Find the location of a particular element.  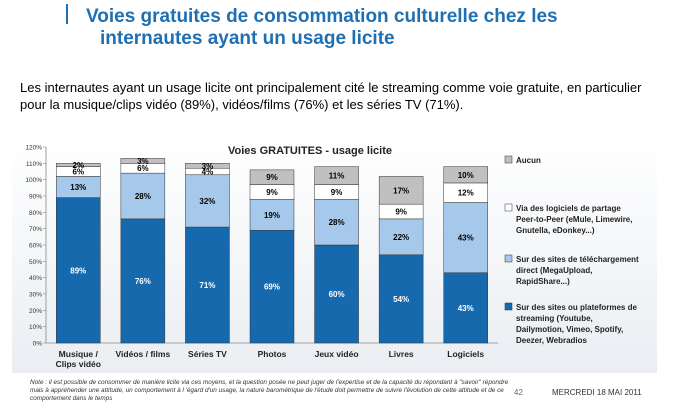

data-label: 54% is located at coordinates (401, 299).